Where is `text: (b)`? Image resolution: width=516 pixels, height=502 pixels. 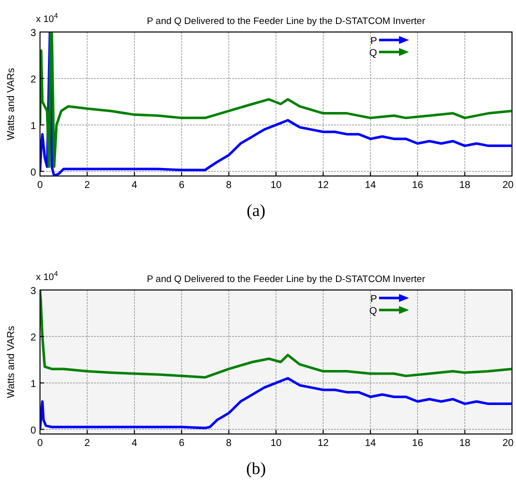 text: (b) is located at coordinates (256, 468).